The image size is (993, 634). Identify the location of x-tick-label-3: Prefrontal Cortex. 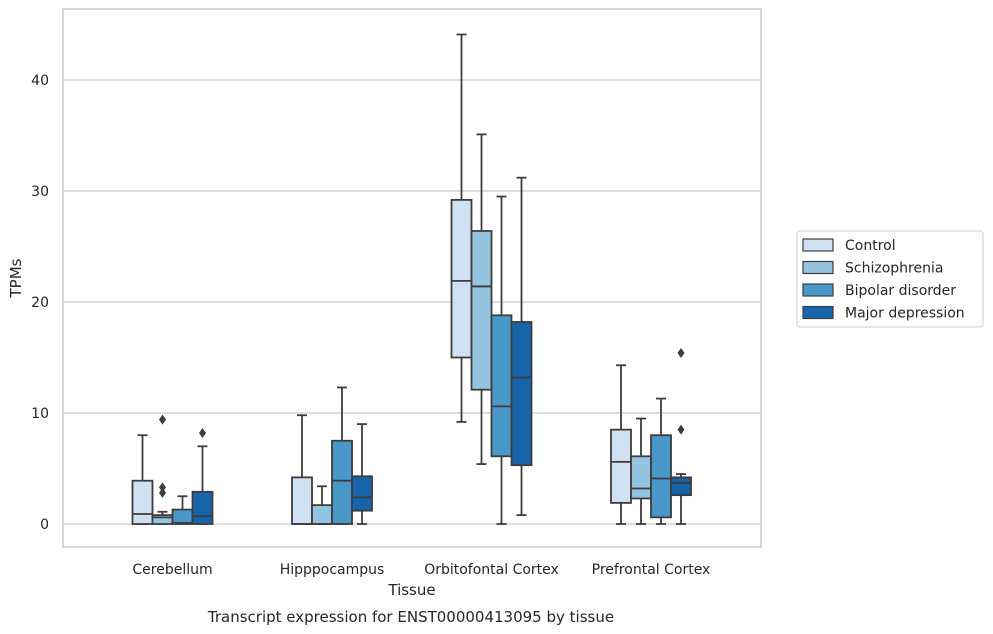
(651, 570).